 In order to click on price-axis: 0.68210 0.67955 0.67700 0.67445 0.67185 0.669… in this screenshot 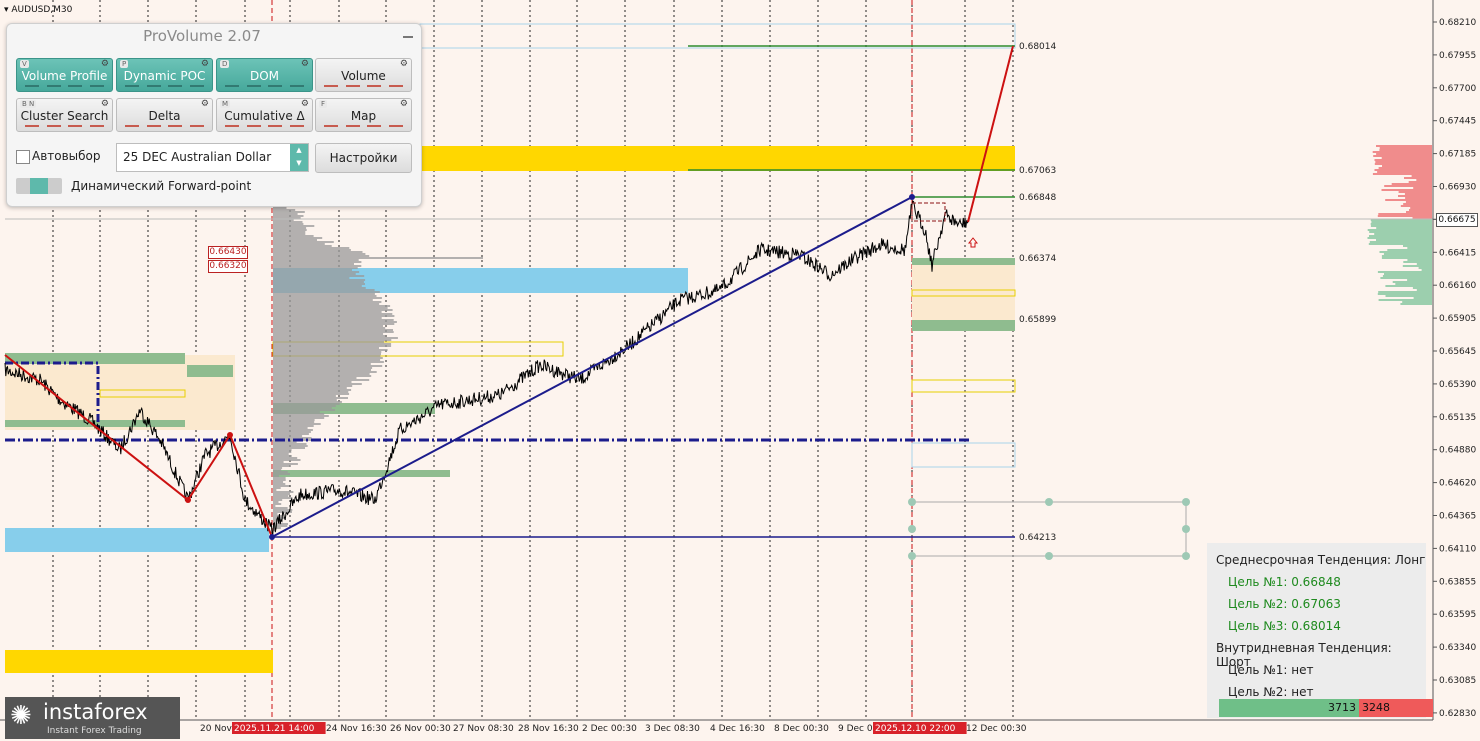, I will do `click(1454, 368)`.